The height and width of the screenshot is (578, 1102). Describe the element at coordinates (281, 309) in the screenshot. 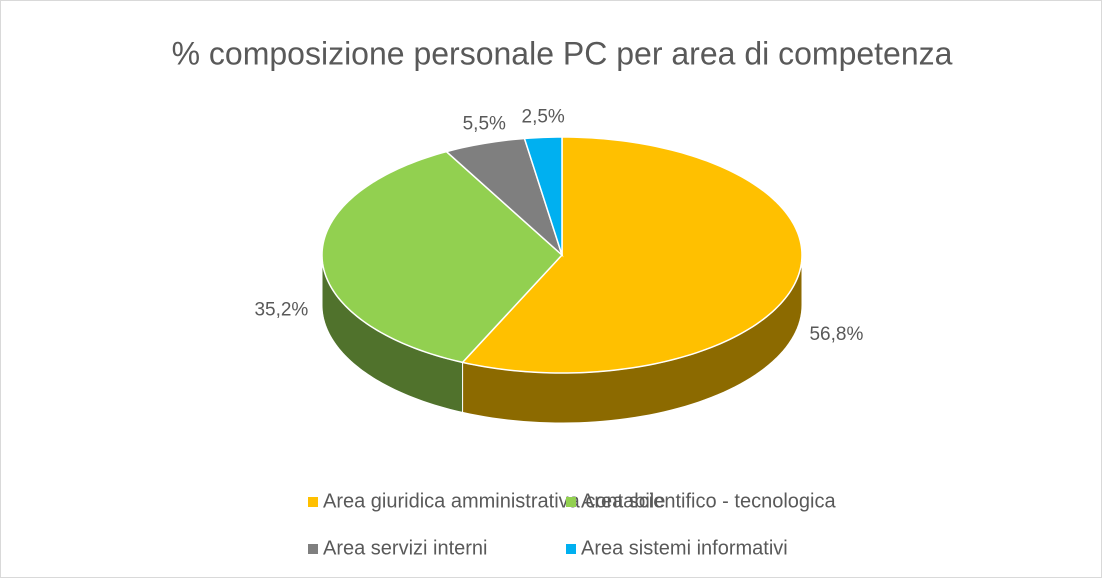

I see `data-label: 35,2%` at that location.